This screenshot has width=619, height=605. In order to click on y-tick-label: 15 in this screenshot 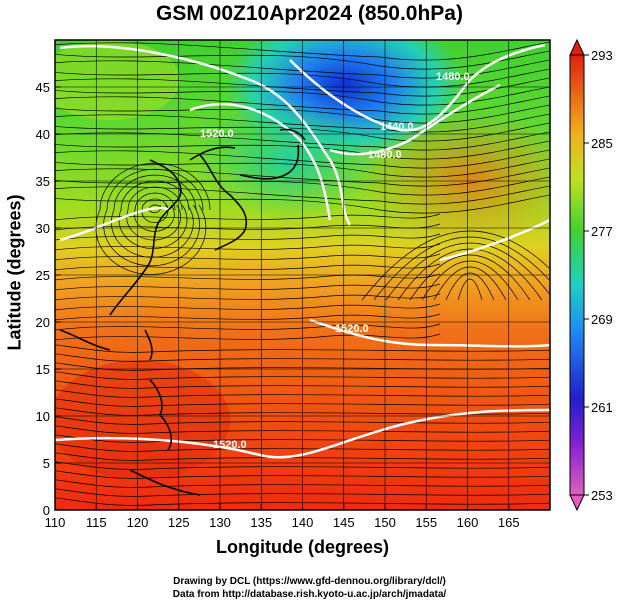, I will do `click(43, 369)`.